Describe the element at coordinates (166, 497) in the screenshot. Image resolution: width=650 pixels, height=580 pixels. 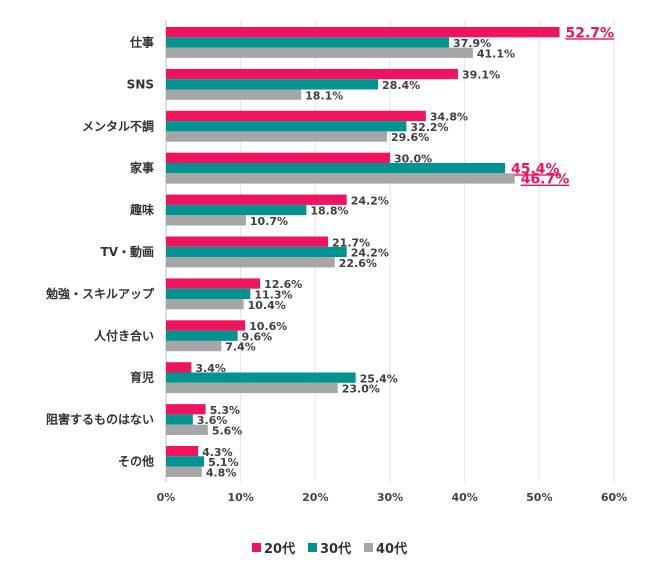
I see `x-tick-label: 0%` at that location.